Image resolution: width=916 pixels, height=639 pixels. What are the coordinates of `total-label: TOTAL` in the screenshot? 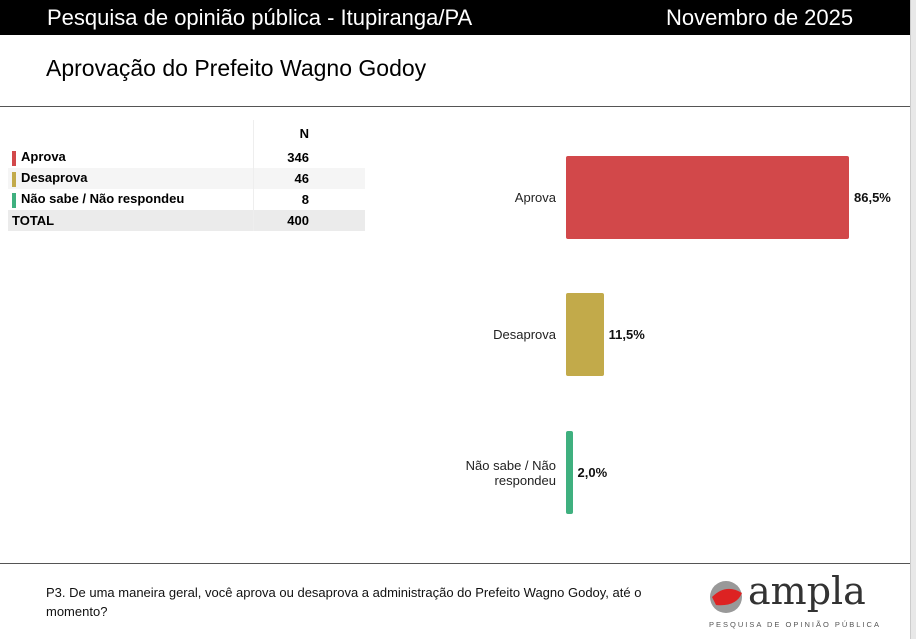 It's located at (131, 220).